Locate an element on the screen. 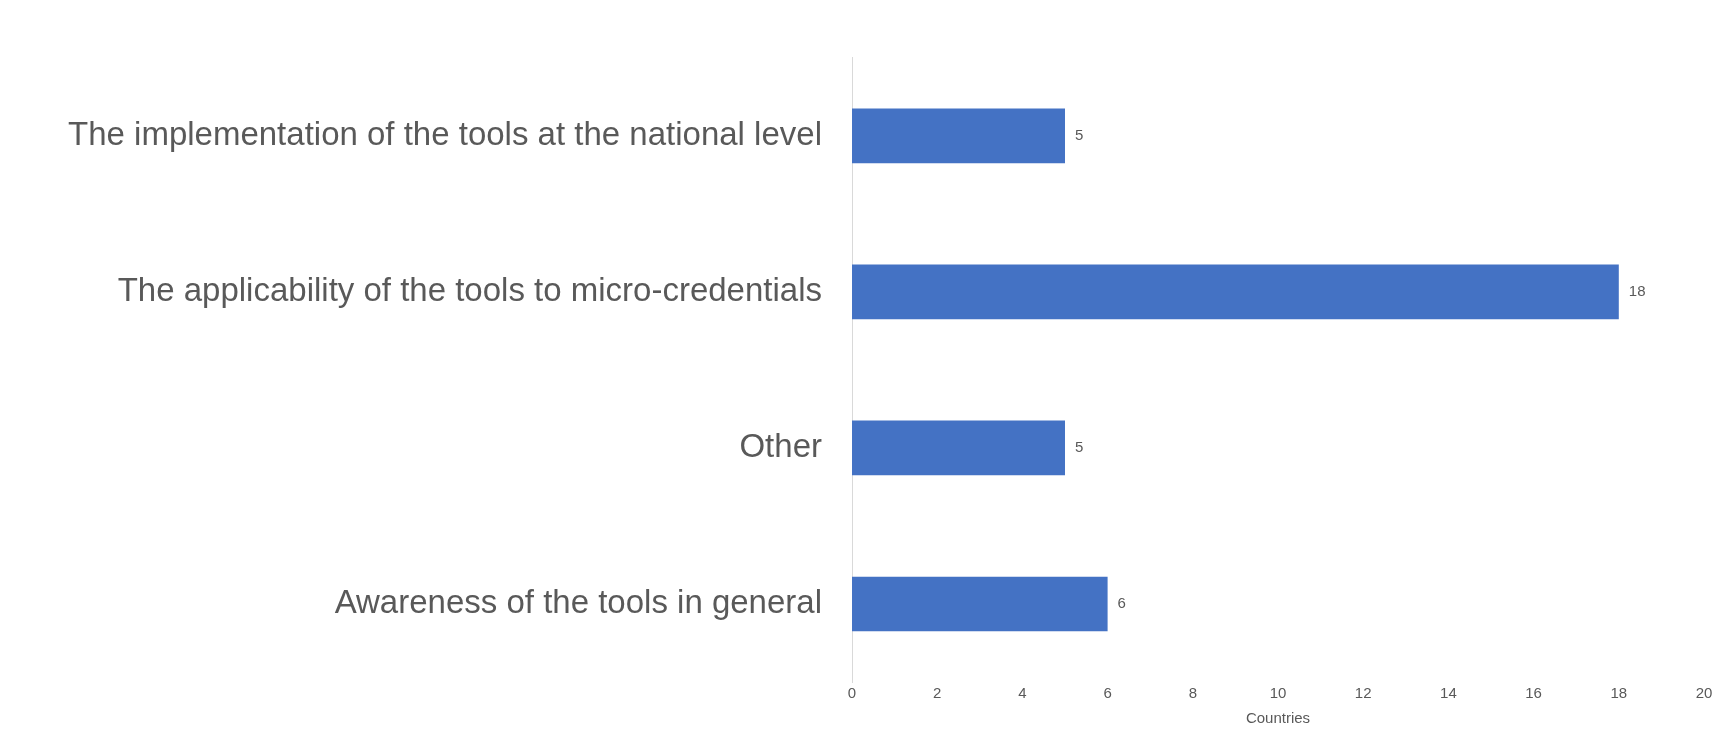 This screenshot has height=740, width=1726. x-axis-title: Countries is located at coordinates (1278, 718).